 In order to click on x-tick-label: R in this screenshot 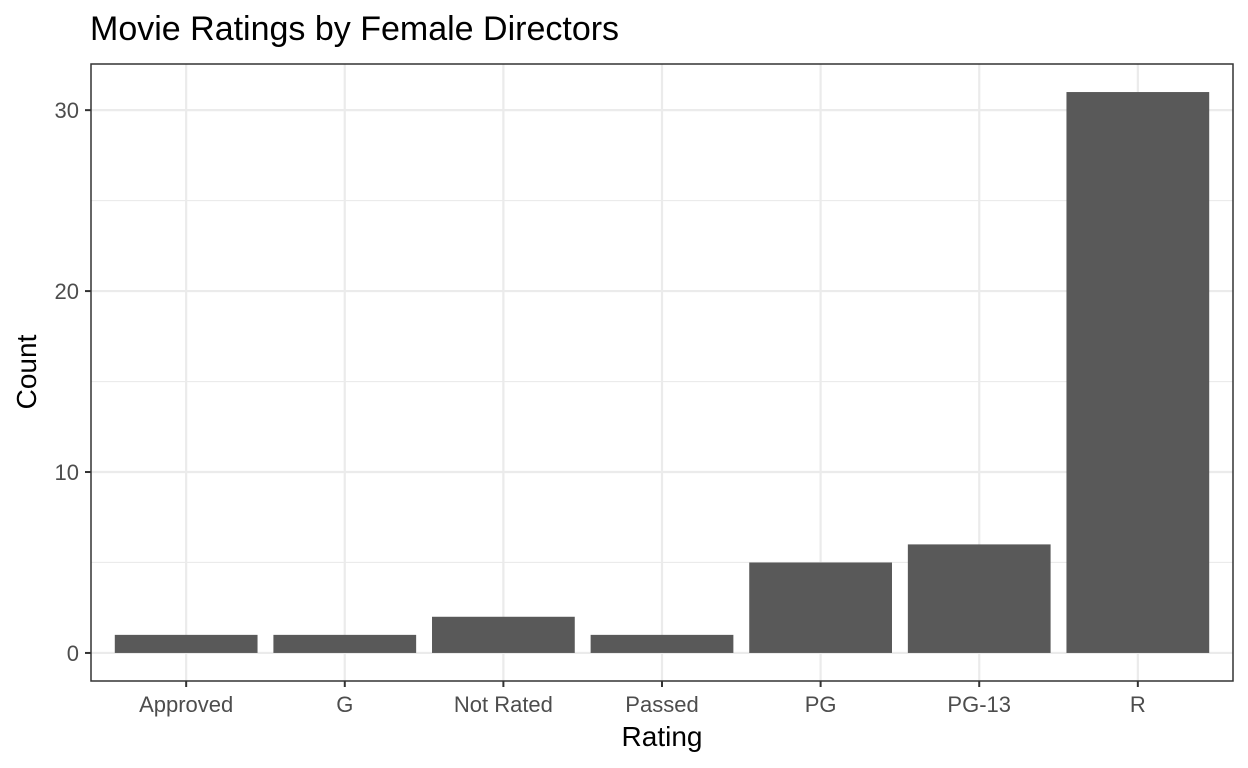, I will do `click(1138, 704)`.